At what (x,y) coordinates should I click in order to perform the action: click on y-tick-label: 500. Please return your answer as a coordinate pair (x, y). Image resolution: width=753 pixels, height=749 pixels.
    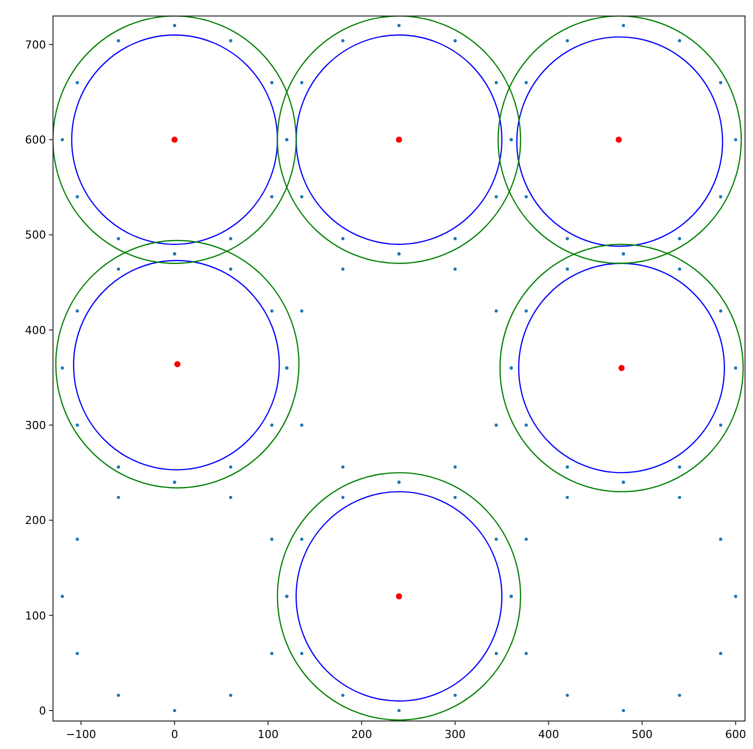
    Looking at the image, I should click on (35, 235).